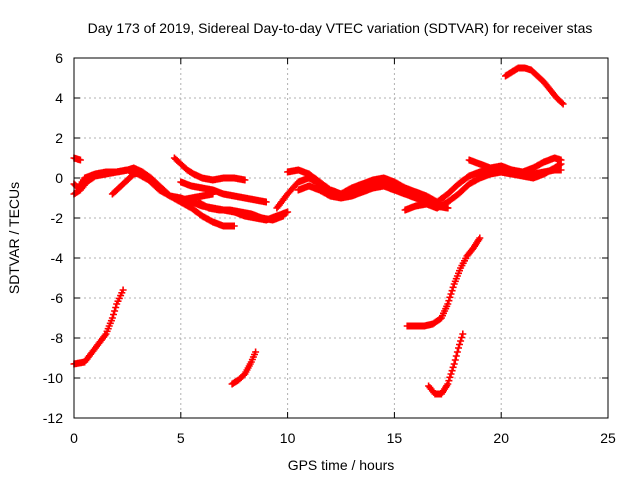 The height and width of the screenshot is (480, 640). I want to click on x-tick-label: 0, so click(74, 438).